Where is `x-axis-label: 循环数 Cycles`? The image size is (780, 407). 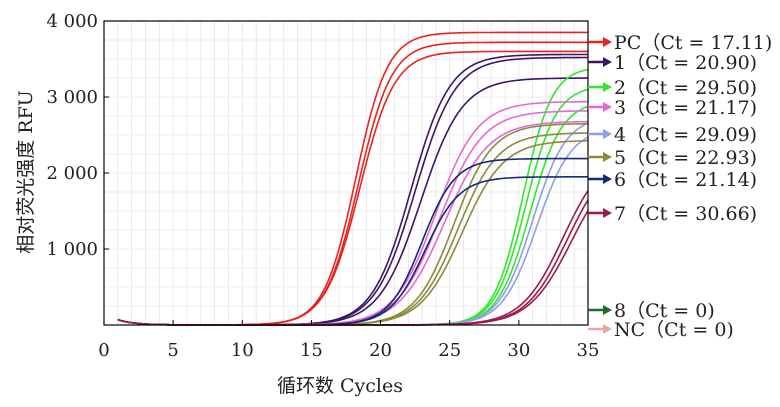 x-axis-label: 循环数 Cycles is located at coordinates (340, 386).